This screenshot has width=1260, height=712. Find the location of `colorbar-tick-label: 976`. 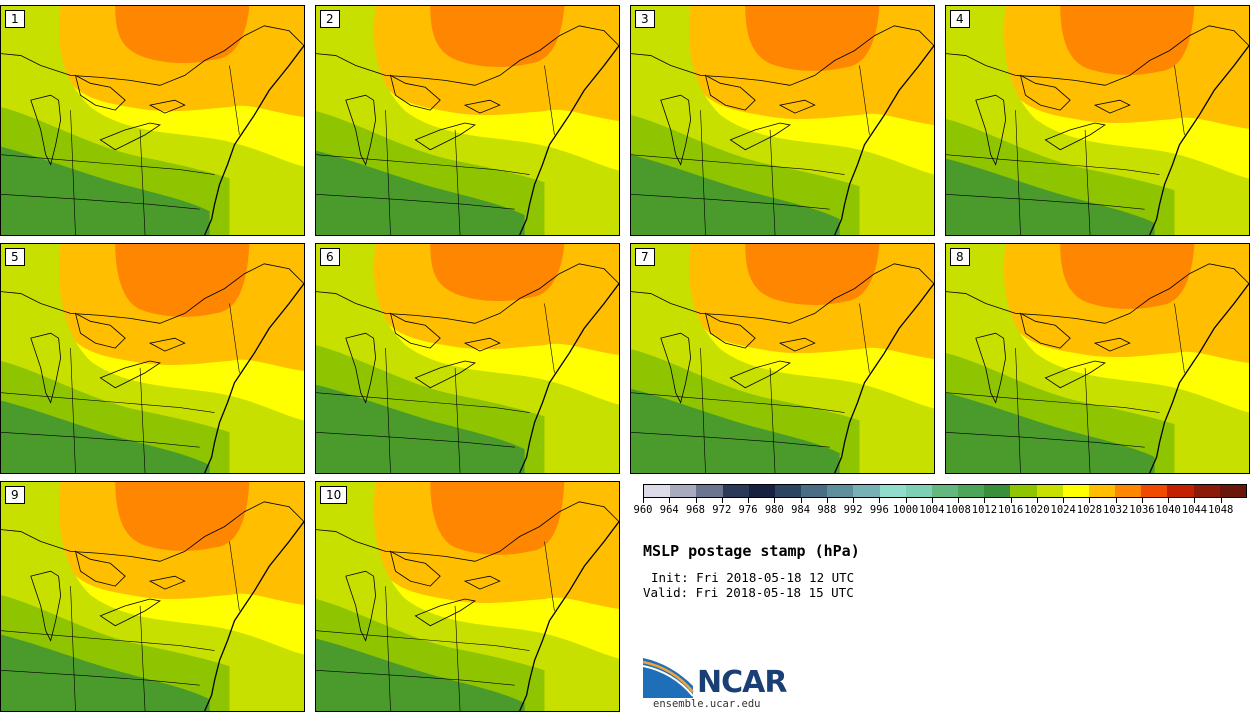

colorbar-tick-label: 976 is located at coordinates (748, 510).